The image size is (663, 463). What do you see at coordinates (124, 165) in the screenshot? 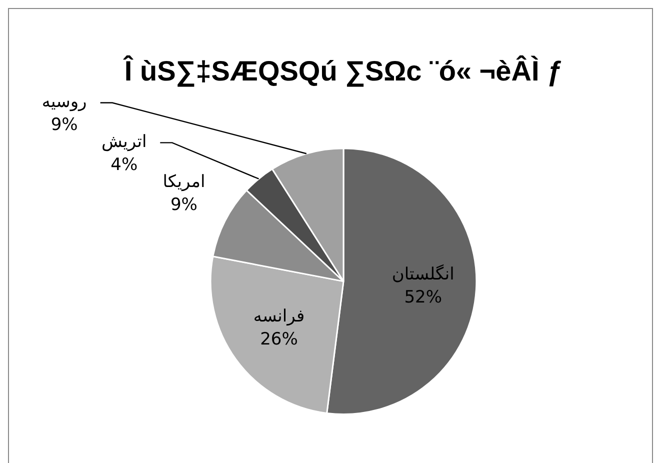
I see `data-label: 4%` at bounding box center [124, 165].